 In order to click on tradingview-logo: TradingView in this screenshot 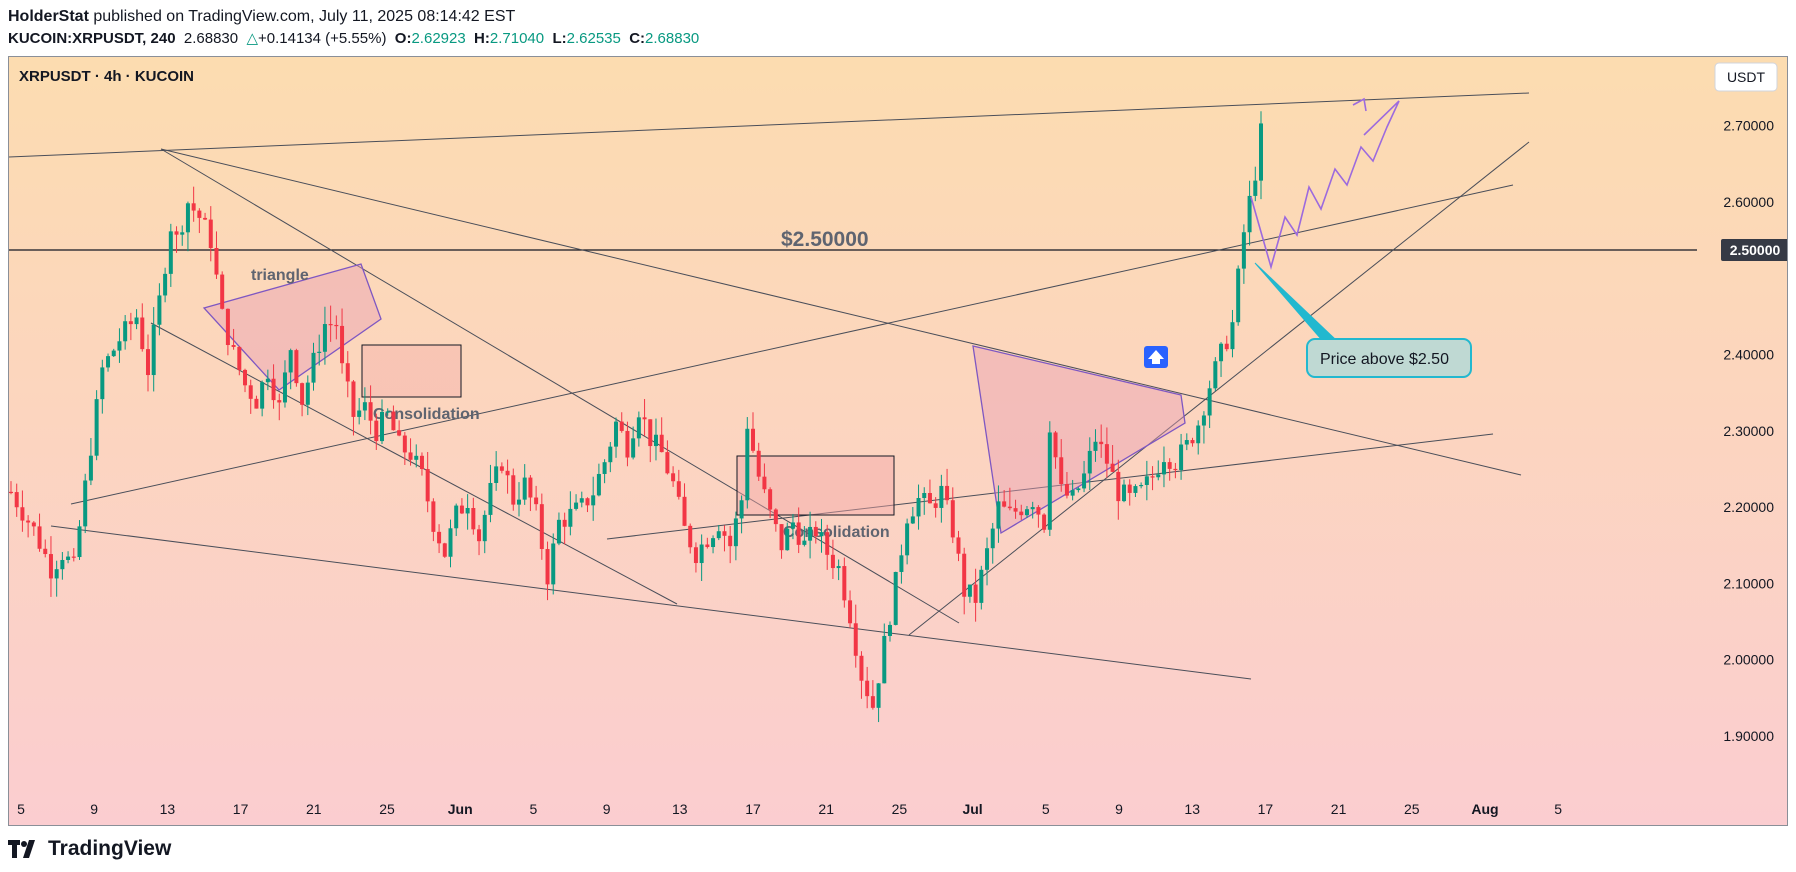, I will do `click(89, 849)`.